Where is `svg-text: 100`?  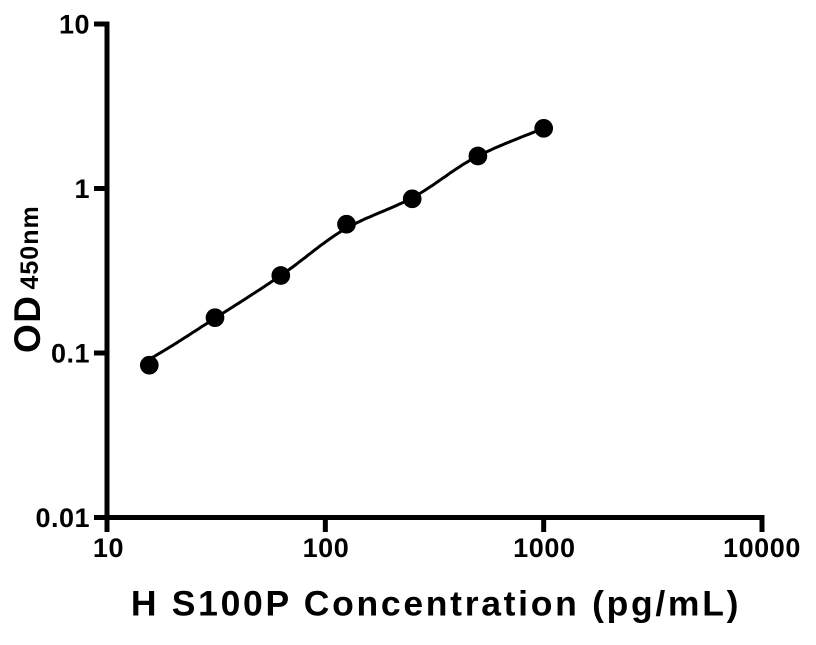 svg-text: 100 is located at coordinates (326, 548).